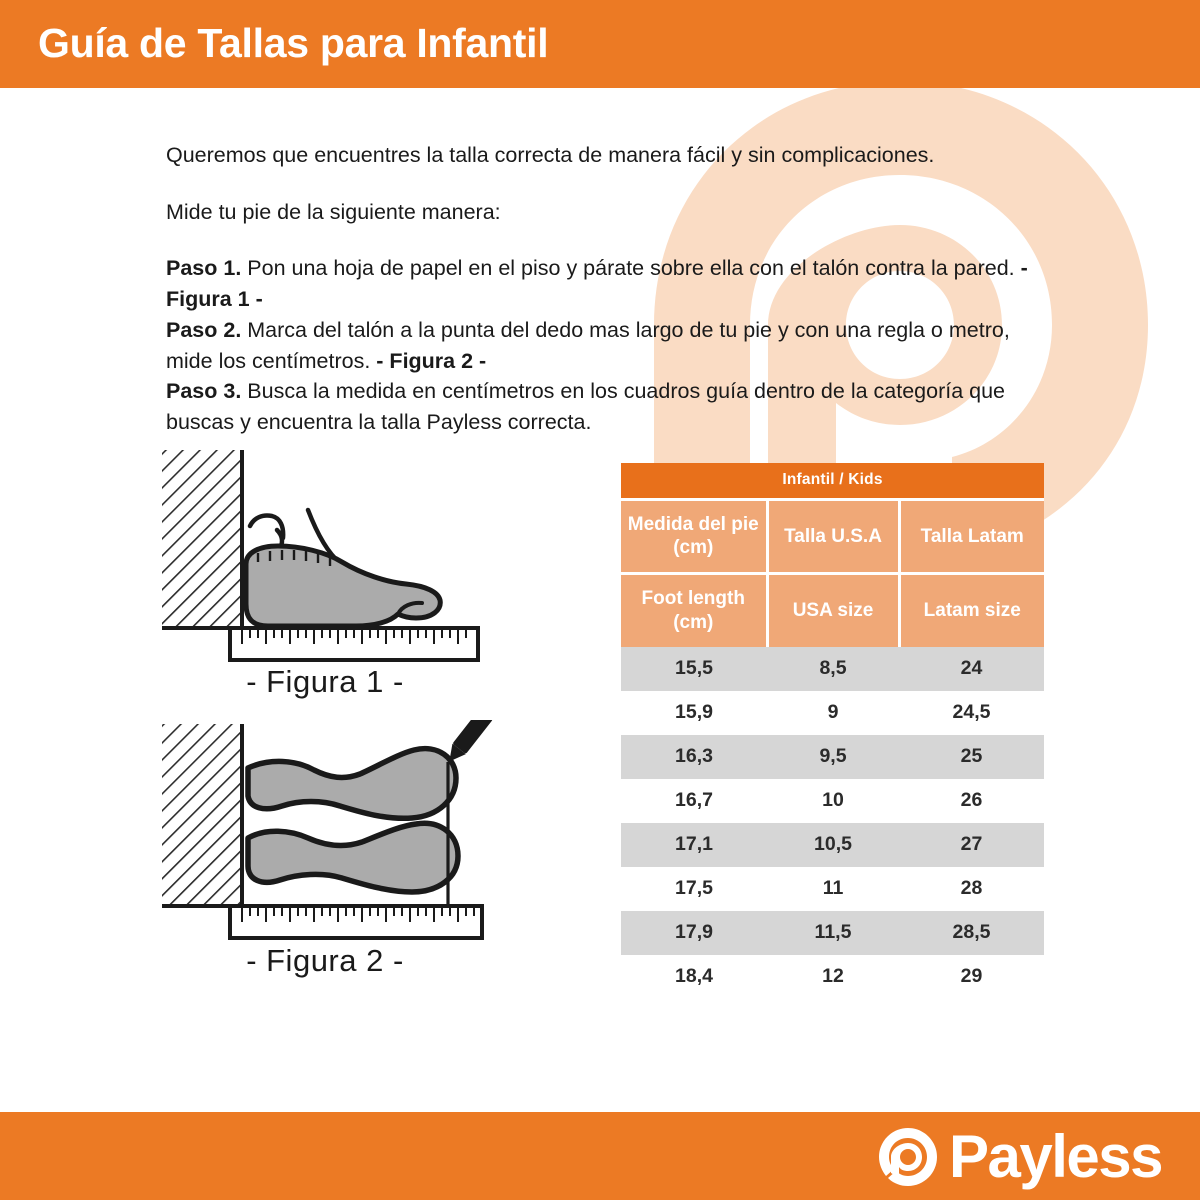 This screenshot has width=1200, height=1200. What do you see at coordinates (971, 844) in the screenshot?
I see `cell-latam-size: 27` at bounding box center [971, 844].